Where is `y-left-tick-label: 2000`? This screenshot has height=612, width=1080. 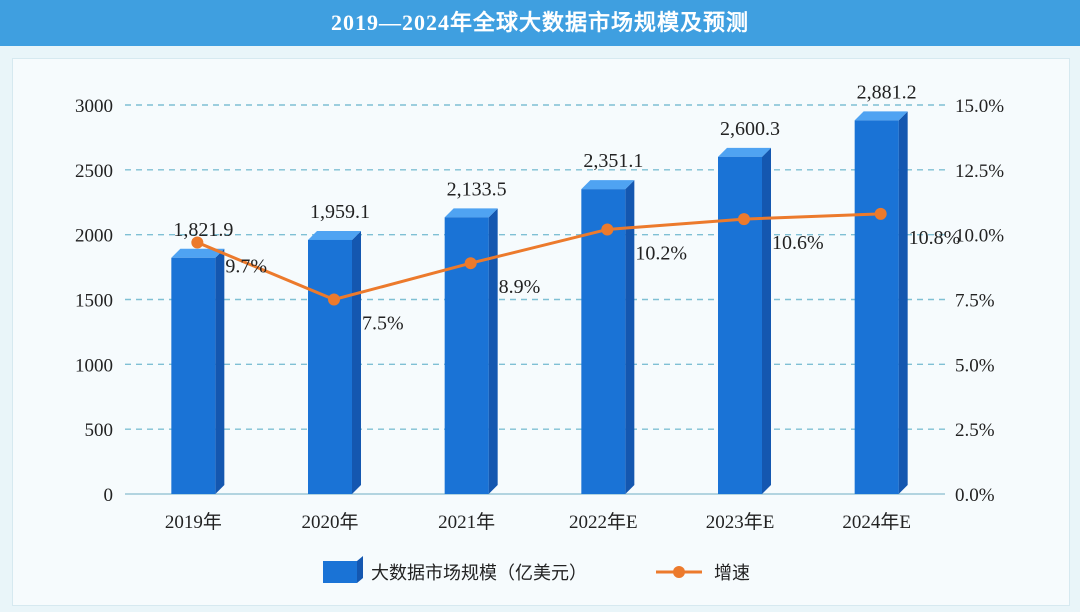 y-left-tick-label: 2000 is located at coordinates (94, 236).